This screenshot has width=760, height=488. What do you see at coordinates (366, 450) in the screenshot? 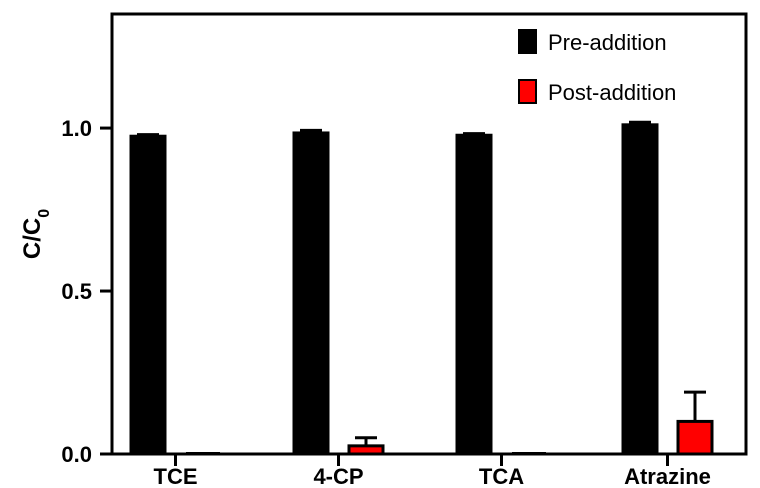
I see `bar-post-addition-4-cp` at bounding box center [366, 450].